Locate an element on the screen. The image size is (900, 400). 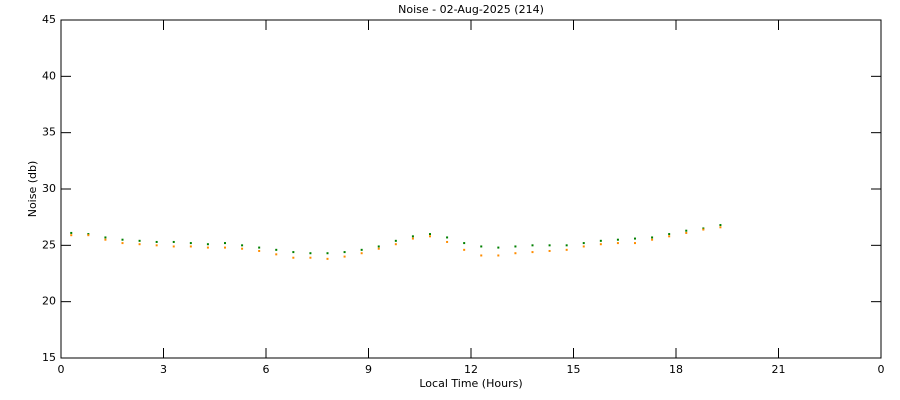
y-tick-label: 45 is located at coordinates (49, 19).